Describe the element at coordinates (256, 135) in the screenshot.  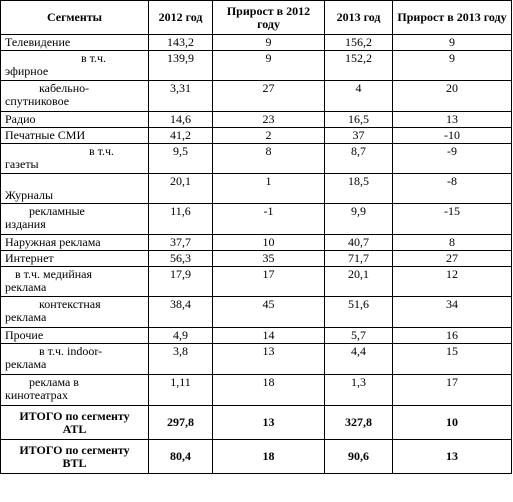
I see `table-row: Печатные СМИ 41,2 2 37 -10` at that location.